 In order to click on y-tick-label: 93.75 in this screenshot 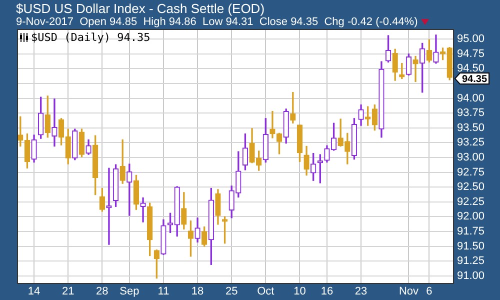, I will do `click(471, 113)`.